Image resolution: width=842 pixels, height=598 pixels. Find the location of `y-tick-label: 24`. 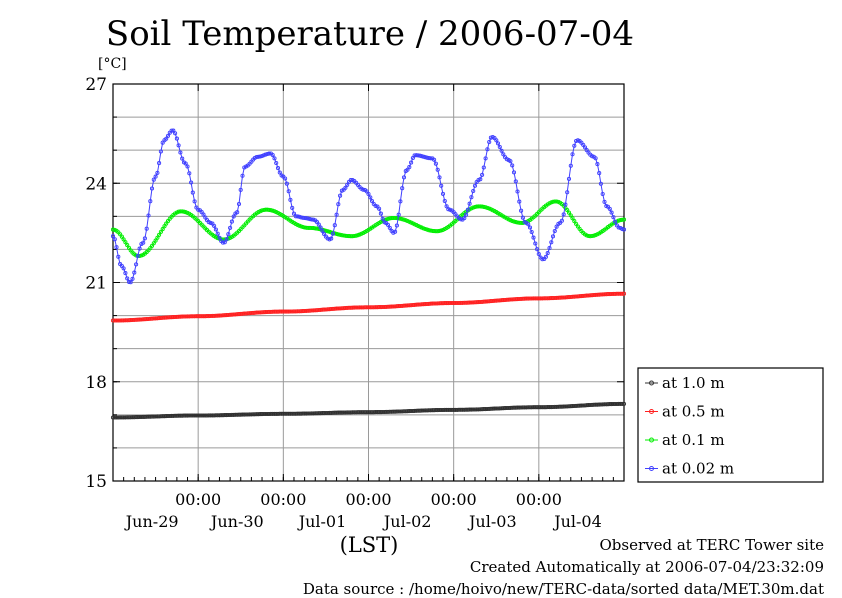

y-tick-label: 24 is located at coordinates (96, 184).